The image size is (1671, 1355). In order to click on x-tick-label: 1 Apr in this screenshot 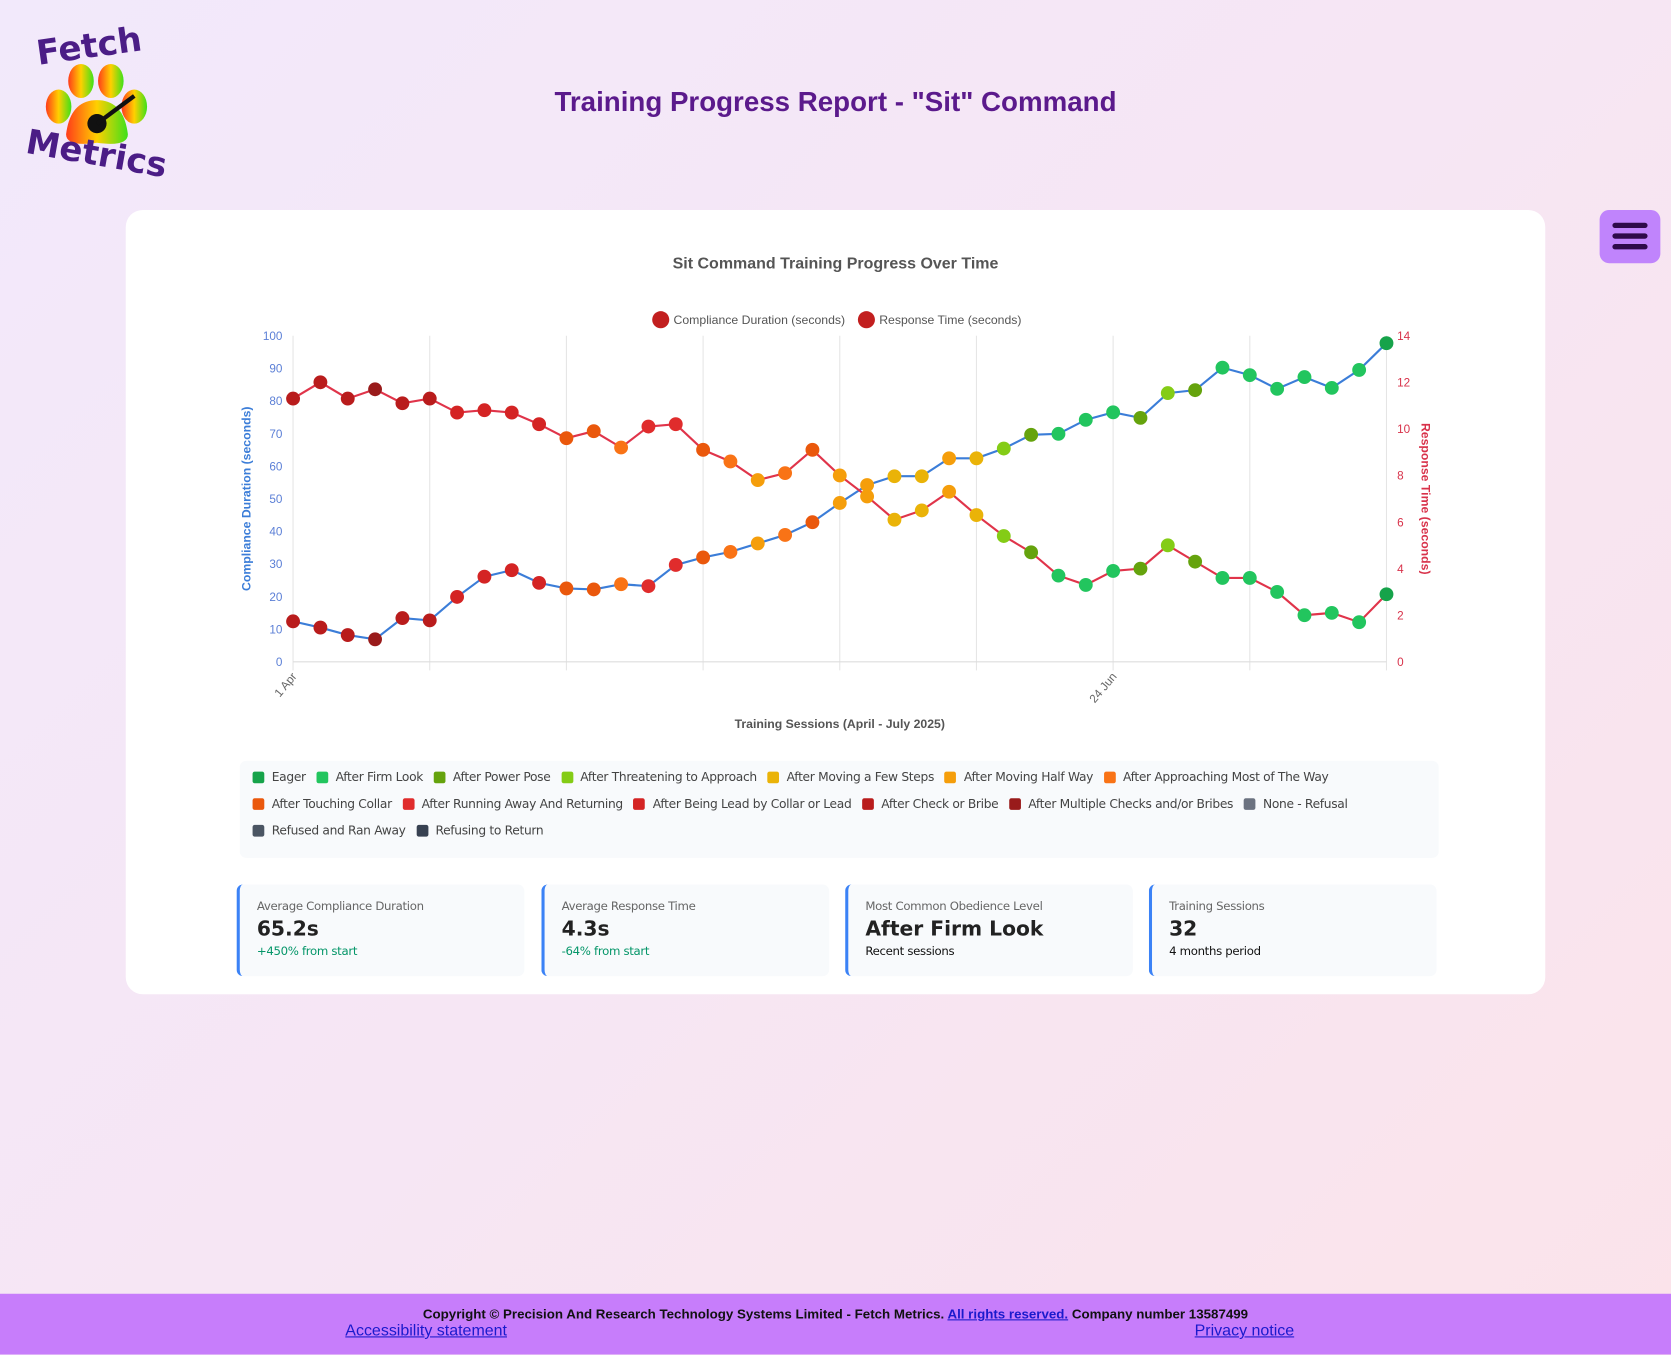, I will do `click(286, 684)`.